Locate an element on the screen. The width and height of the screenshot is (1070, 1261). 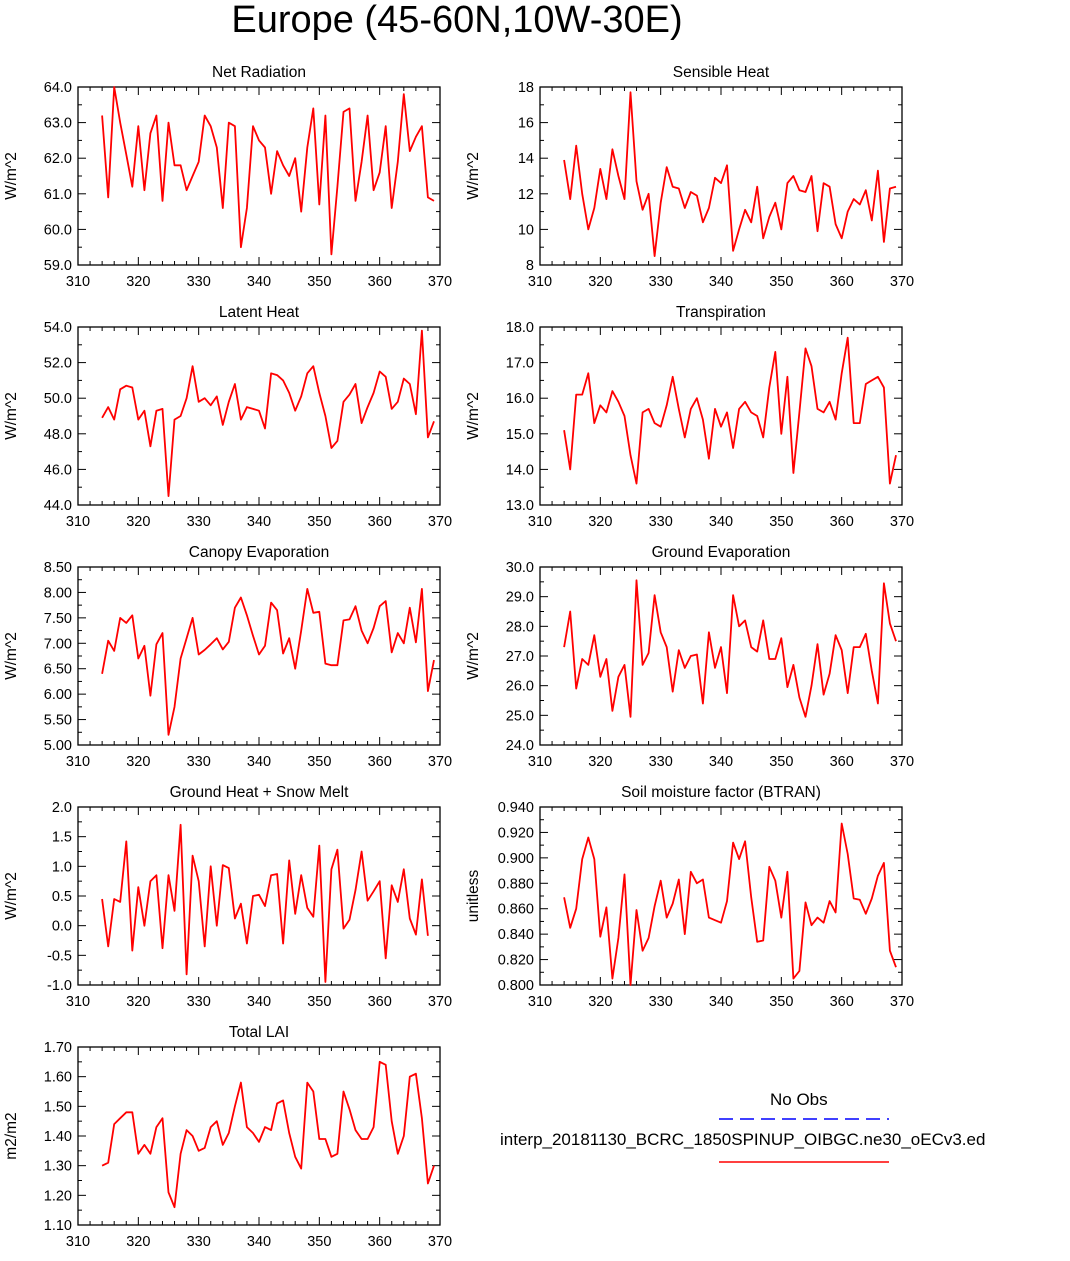
y-tick-label: 17.0 is located at coordinates (520, 364).